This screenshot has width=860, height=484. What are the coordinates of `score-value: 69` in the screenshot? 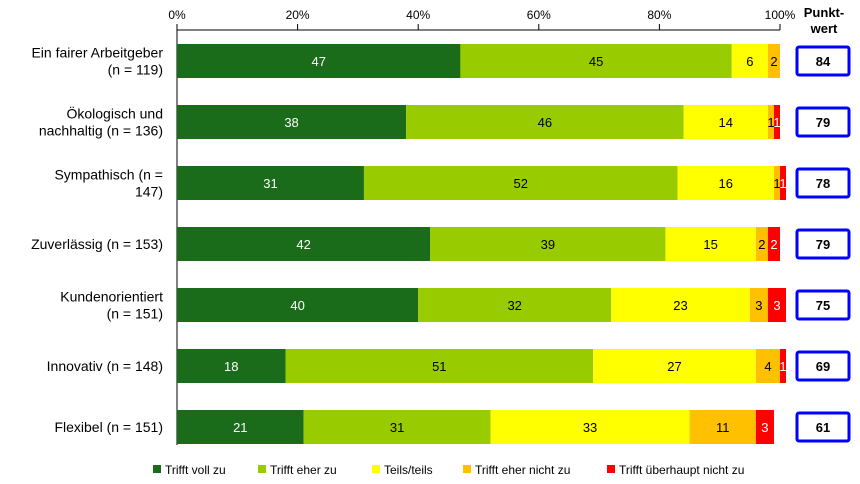 It's located at (823, 366).